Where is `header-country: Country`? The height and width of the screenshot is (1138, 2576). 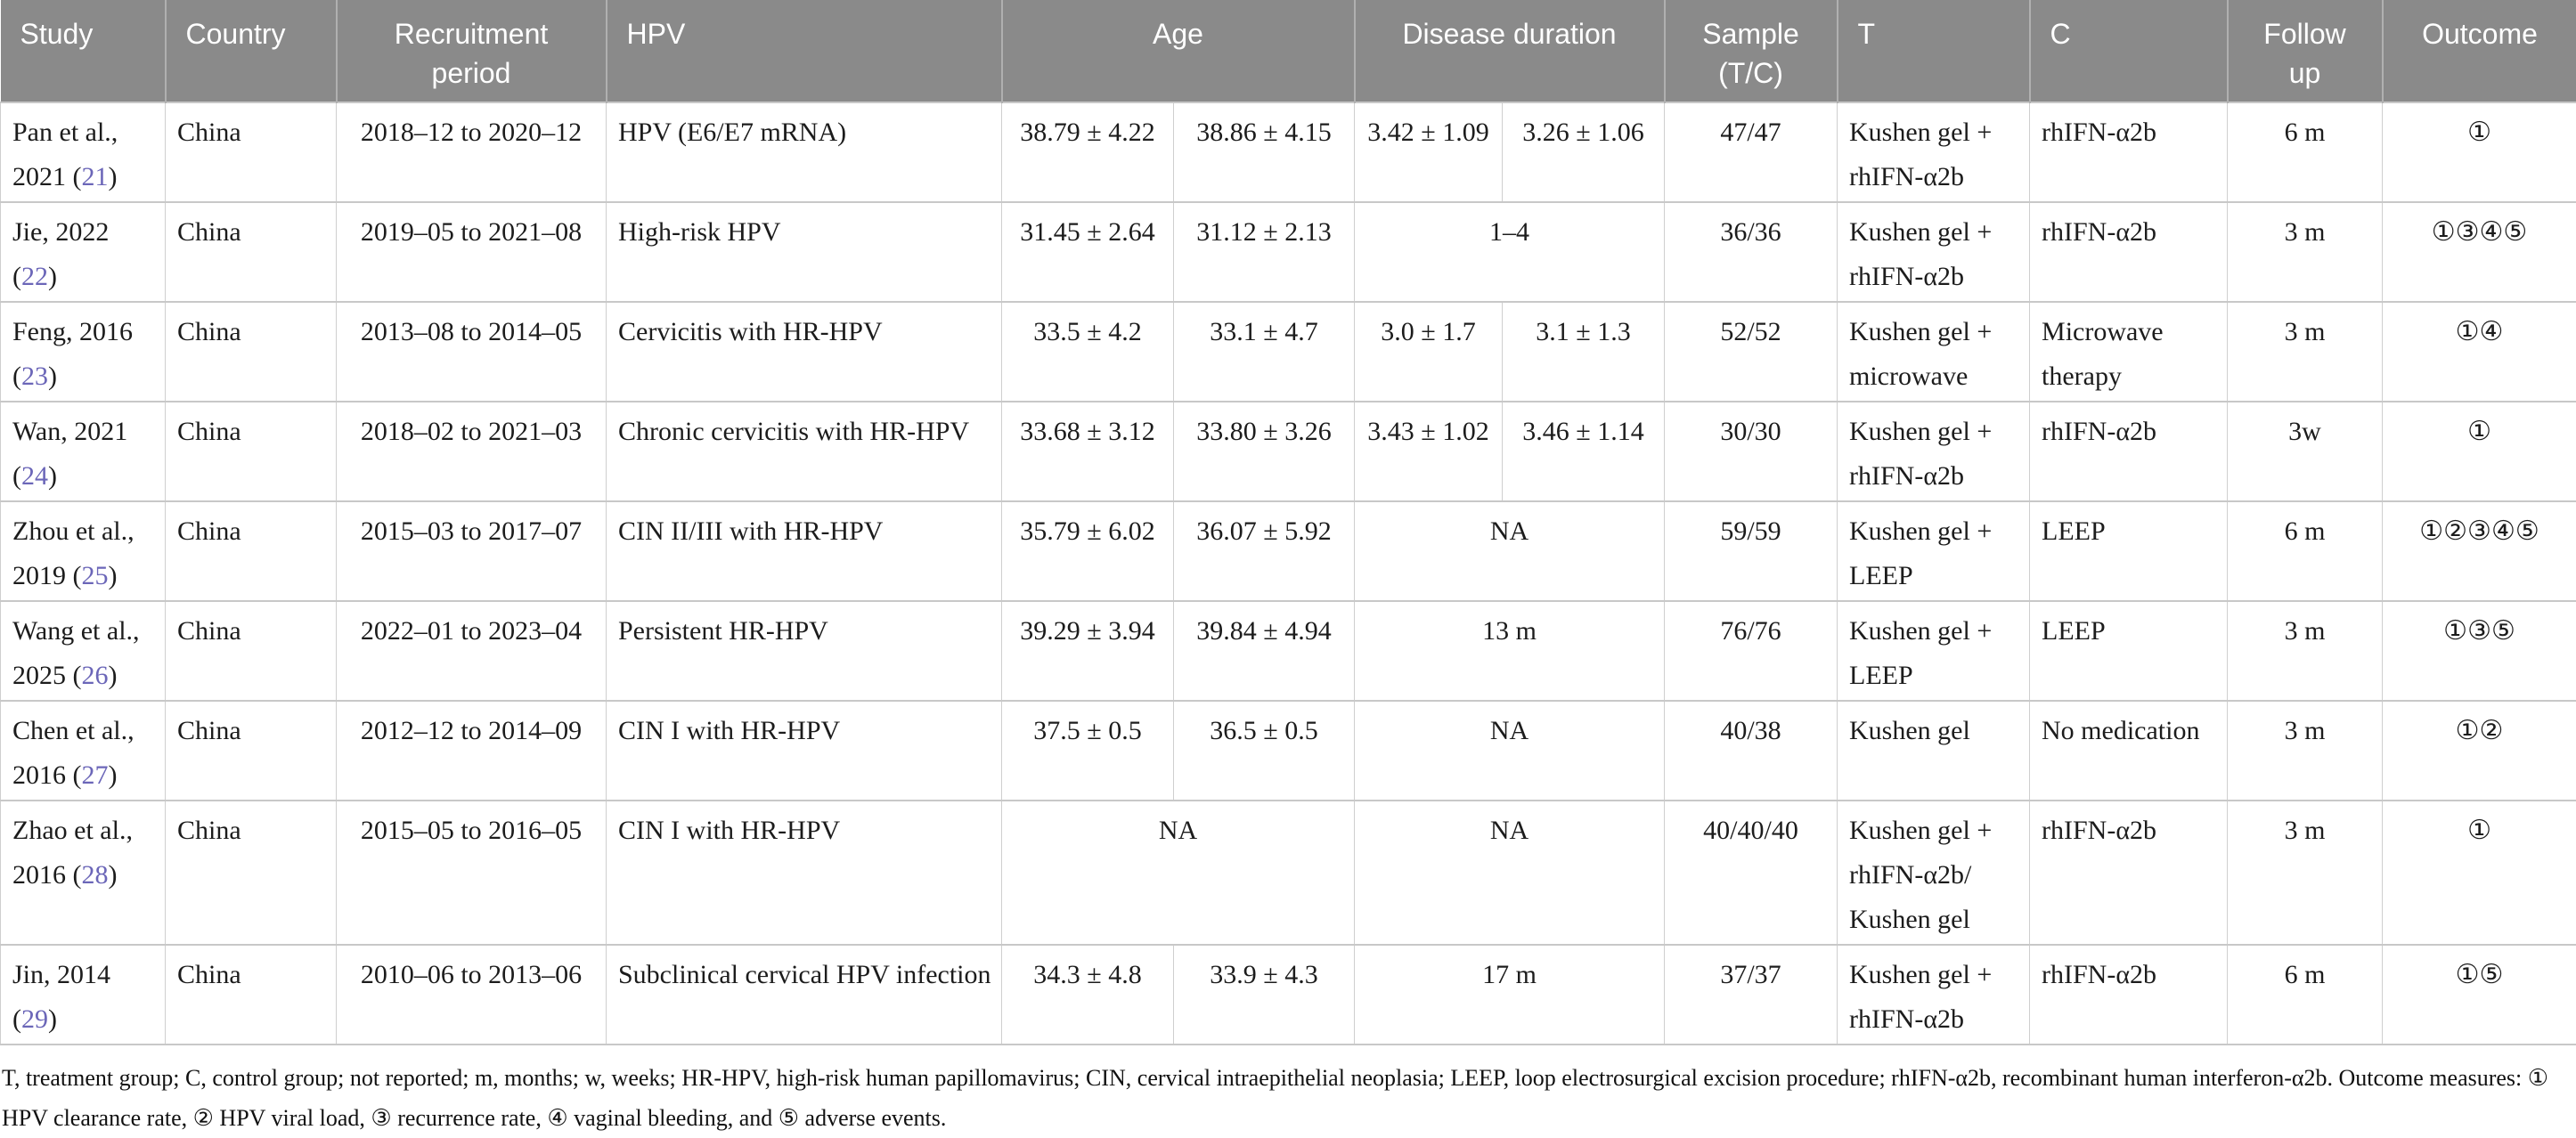
header-country: Country is located at coordinates (251, 51).